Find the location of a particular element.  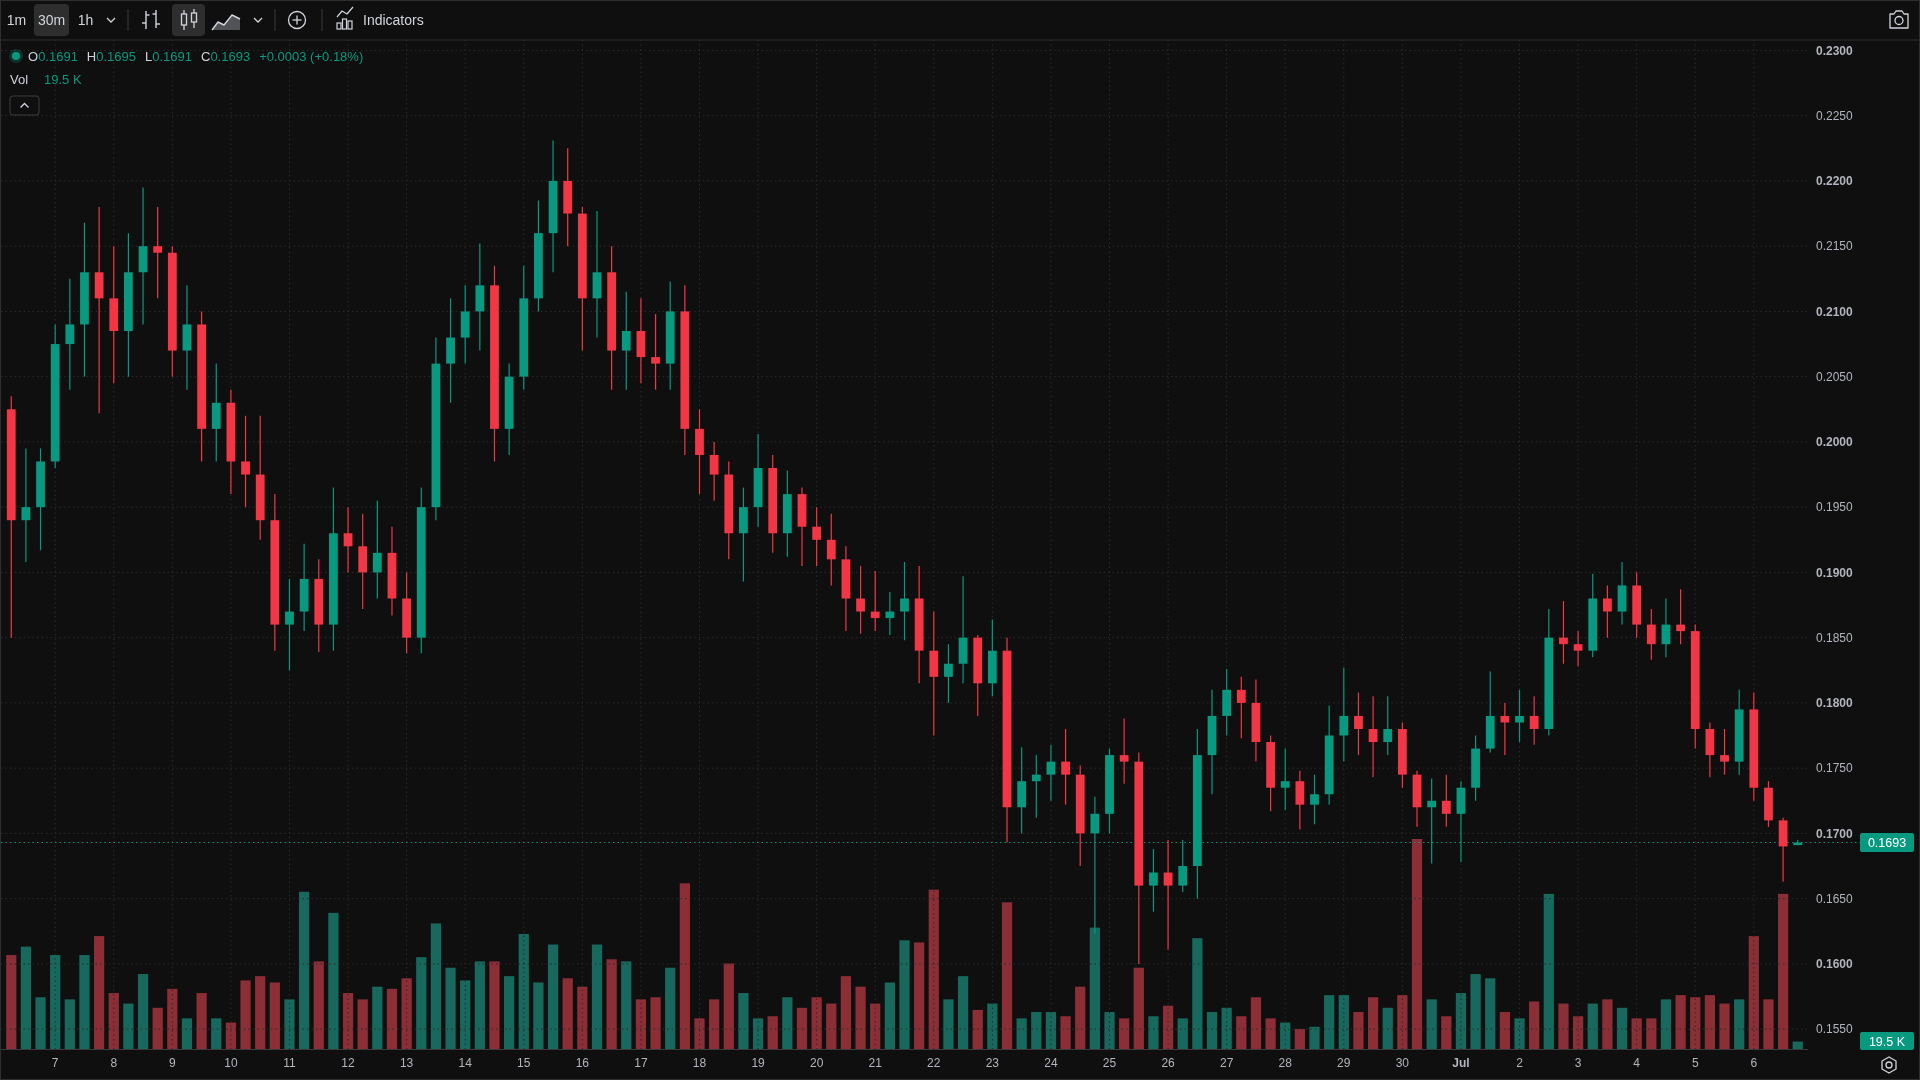

text: Indicators is located at coordinates (393, 20).